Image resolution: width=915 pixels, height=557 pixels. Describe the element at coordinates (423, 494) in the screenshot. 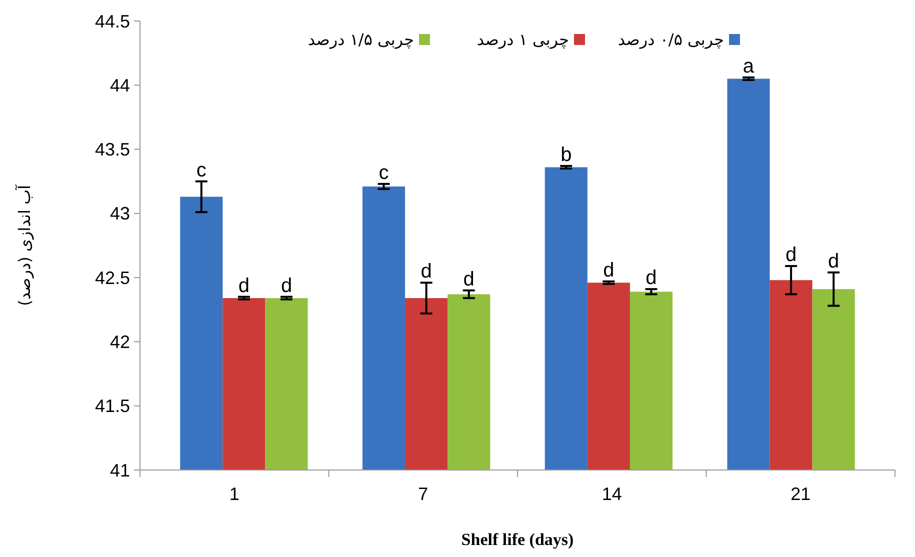

I see `x-tick-label: 7` at that location.